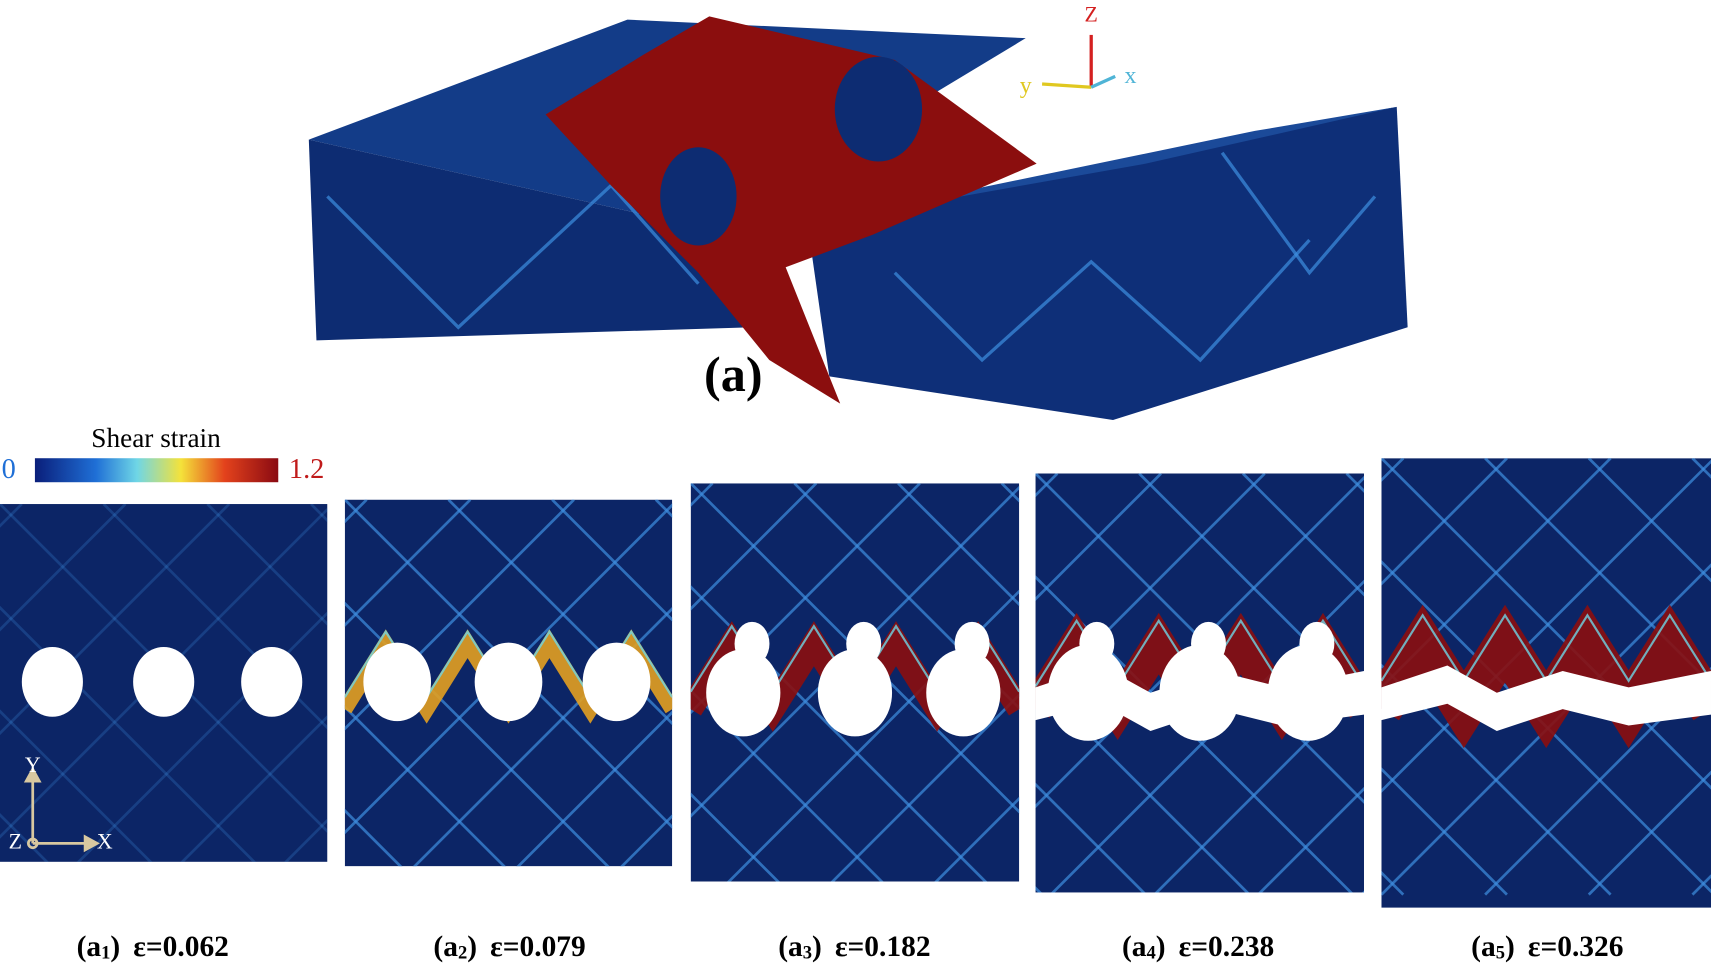 The width and height of the screenshot is (1711, 971). What do you see at coordinates (883, 947) in the screenshot?
I see `caption-strain: ε=0.182` at bounding box center [883, 947].